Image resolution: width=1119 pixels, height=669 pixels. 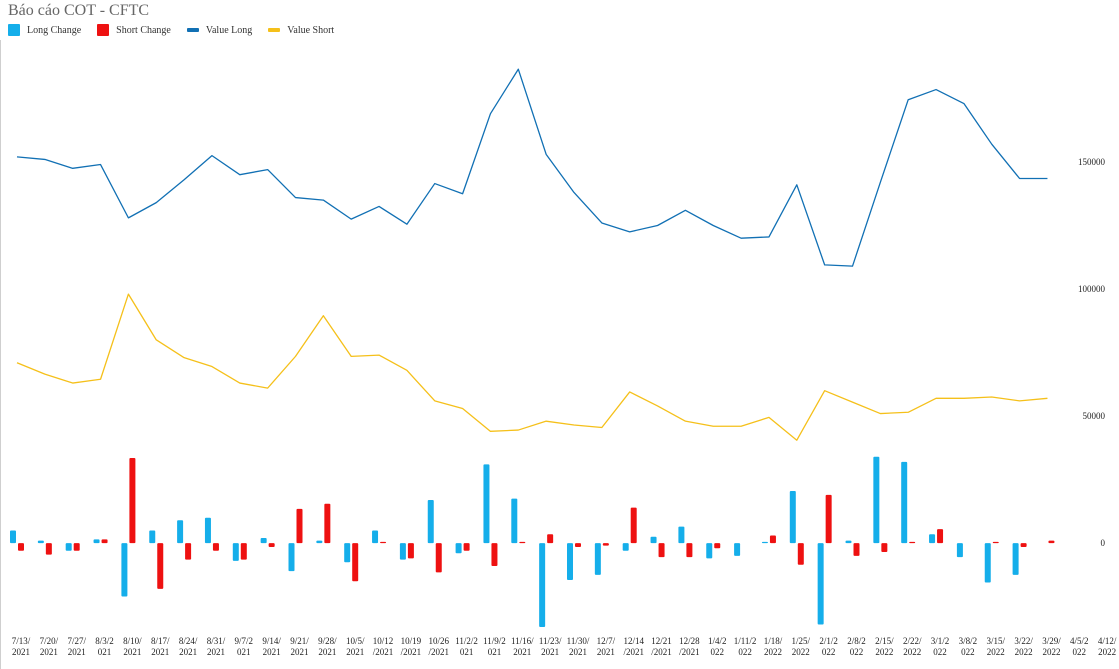 What do you see at coordinates (301, 30) in the screenshot?
I see `legend-item-value-short: Value Short` at bounding box center [301, 30].